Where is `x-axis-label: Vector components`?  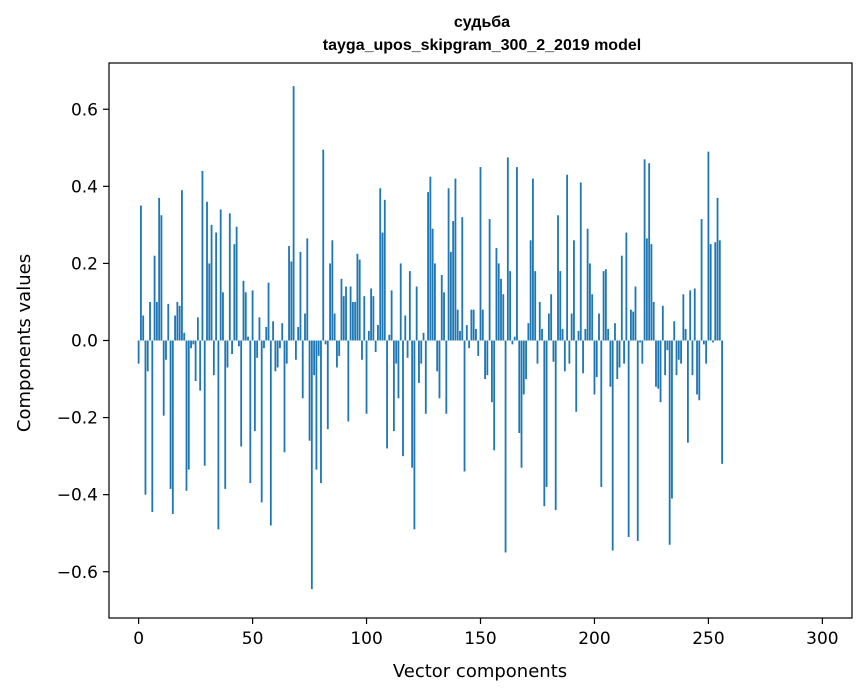
x-axis-label: Vector components is located at coordinates (480, 671).